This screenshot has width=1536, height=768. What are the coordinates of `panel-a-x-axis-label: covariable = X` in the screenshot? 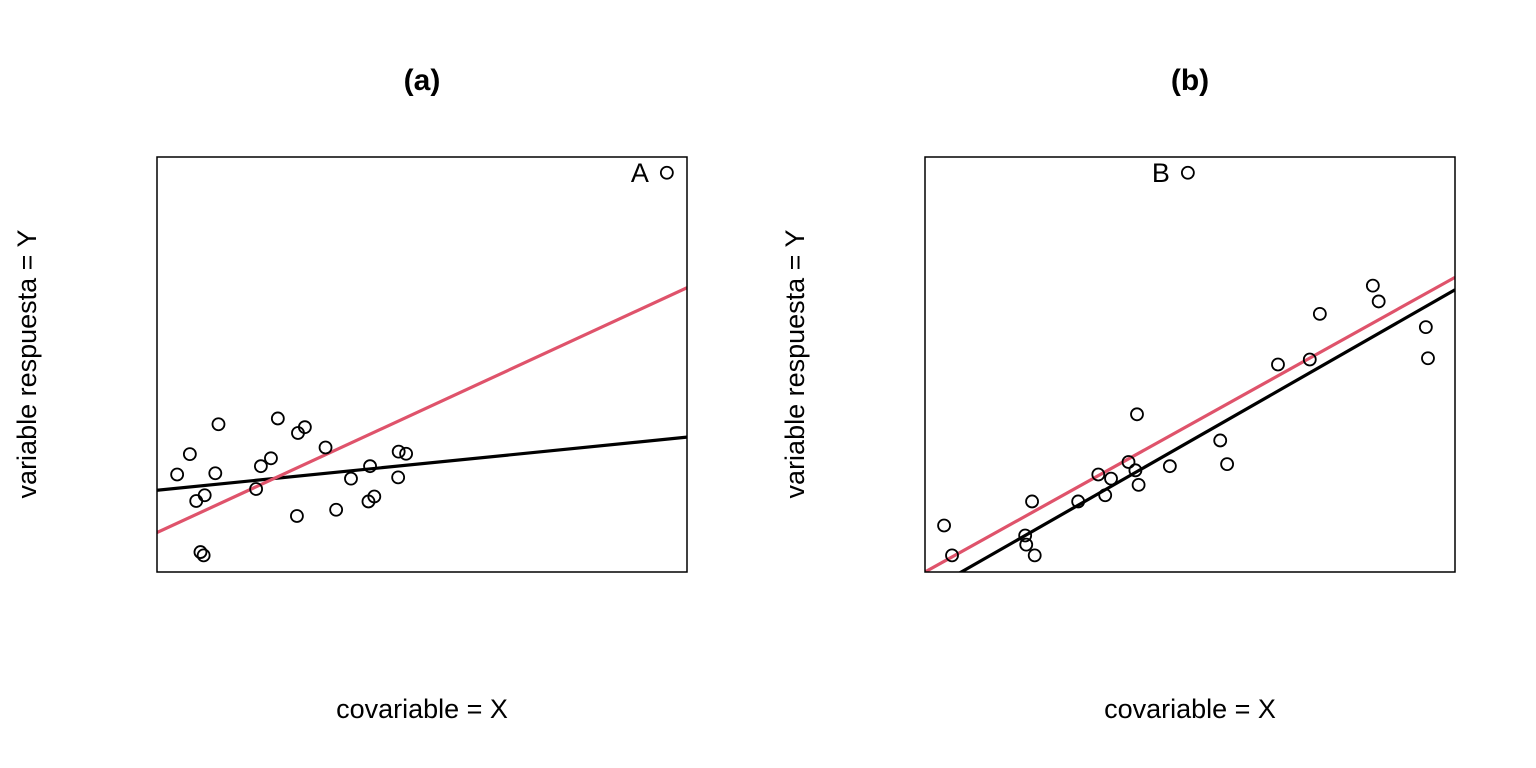 It's located at (422, 709).